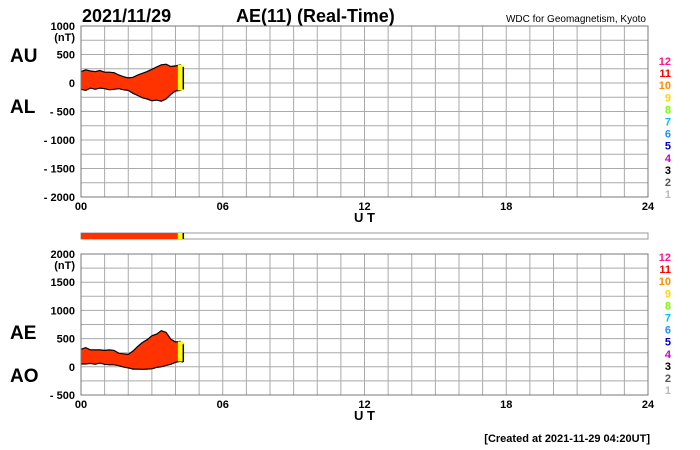 The height and width of the screenshot is (450, 700). I want to click on series-side-label-al: AL, so click(23, 107).